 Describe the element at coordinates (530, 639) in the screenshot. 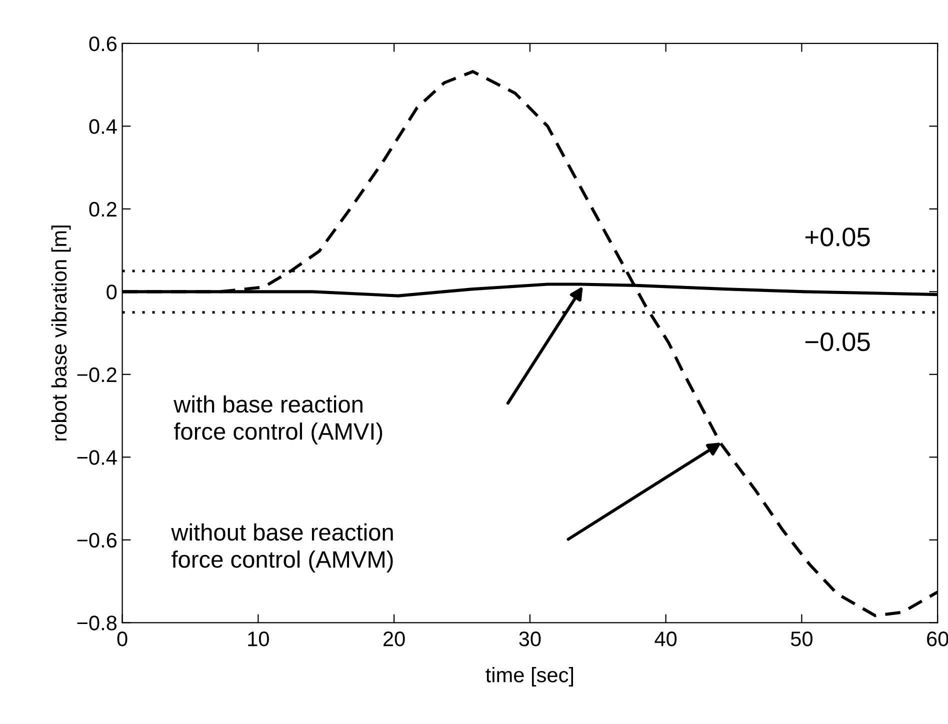

I see `x-tick-label: 30` at that location.